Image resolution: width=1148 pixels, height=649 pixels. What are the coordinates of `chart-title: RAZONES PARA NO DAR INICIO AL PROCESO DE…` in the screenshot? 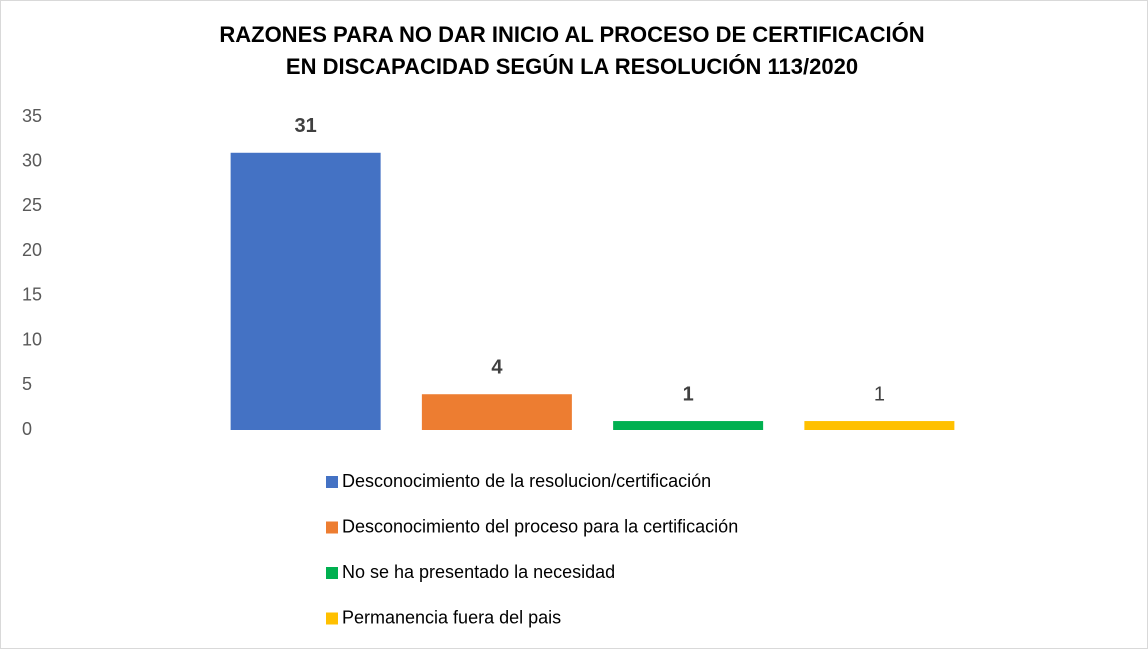 It's located at (571, 34).